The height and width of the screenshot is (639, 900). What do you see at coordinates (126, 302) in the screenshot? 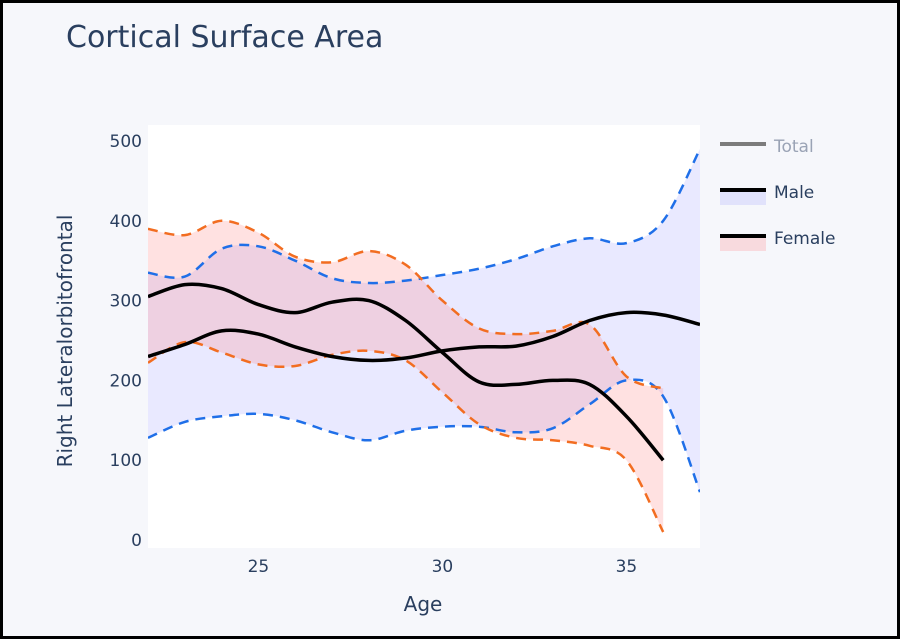
I see `y-tick-label: 300` at bounding box center [126, 302].